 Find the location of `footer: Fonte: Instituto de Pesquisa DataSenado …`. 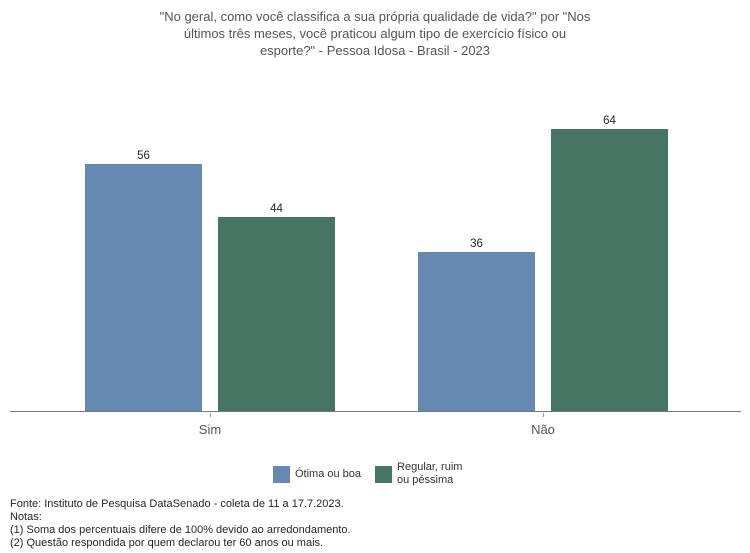

footer: Fonte: Instituto de Pesquisa DataSenado … is located at coordinates (180, 524).